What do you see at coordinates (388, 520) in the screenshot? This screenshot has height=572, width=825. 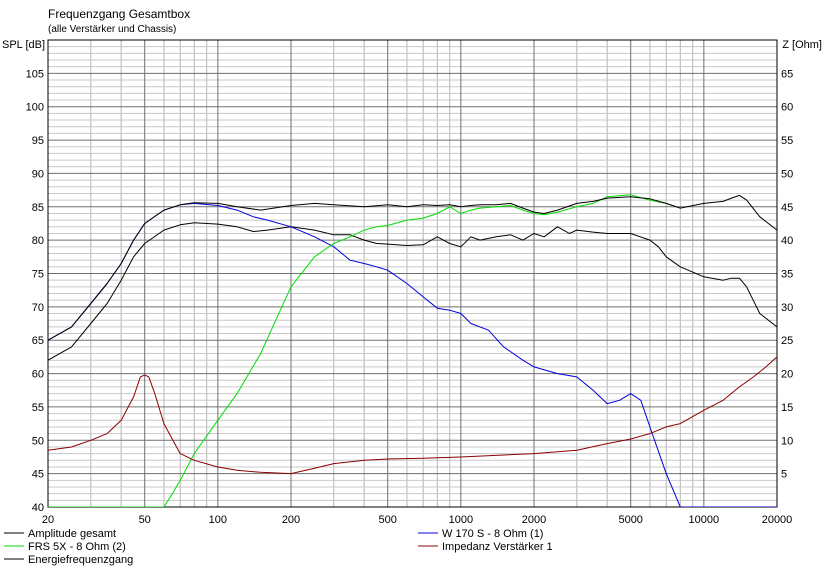 I see `x-tick-label: 500` at bounding box center [388, 520].